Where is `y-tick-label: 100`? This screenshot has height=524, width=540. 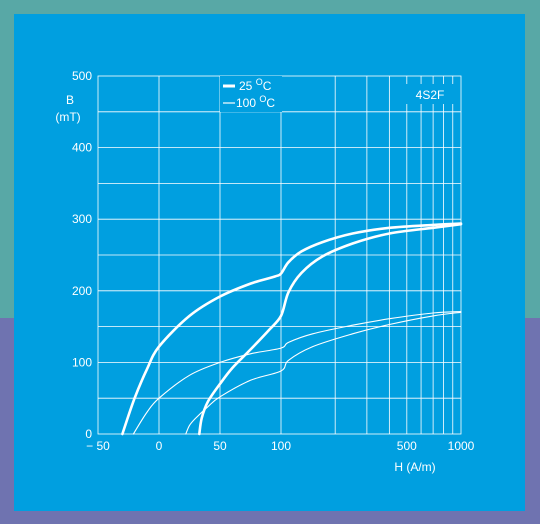
y-tick-label: 100 is located at coordinates (82, 362).